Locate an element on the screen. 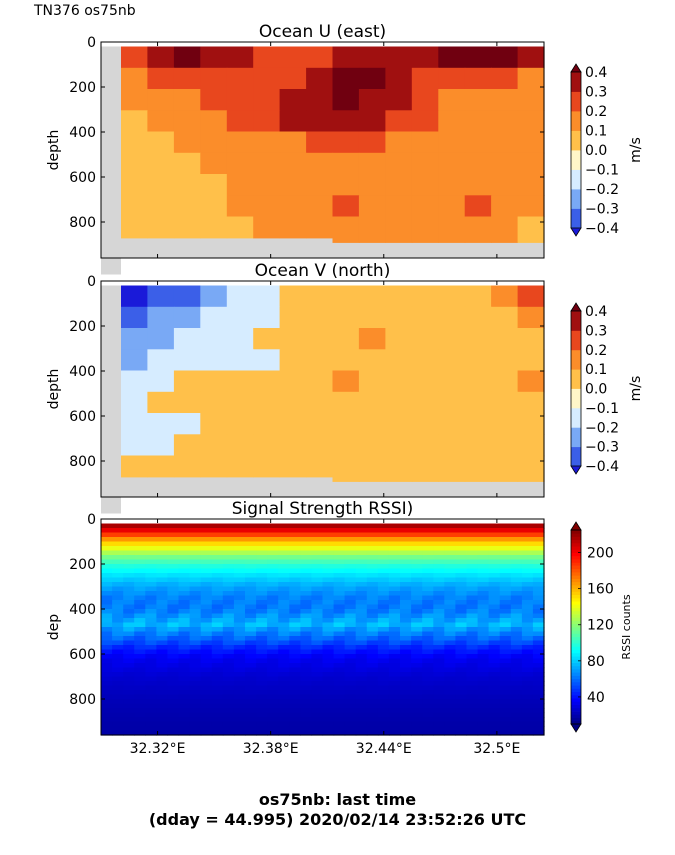  colorbar: 0.40.30.20.10.0−0.1−0.2−0.3−0.4m/s is located at coordinates (607, 150).